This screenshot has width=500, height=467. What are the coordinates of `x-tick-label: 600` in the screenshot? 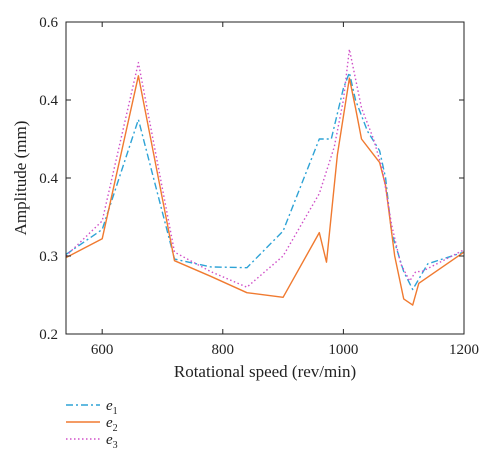 It's located at (102, 350).